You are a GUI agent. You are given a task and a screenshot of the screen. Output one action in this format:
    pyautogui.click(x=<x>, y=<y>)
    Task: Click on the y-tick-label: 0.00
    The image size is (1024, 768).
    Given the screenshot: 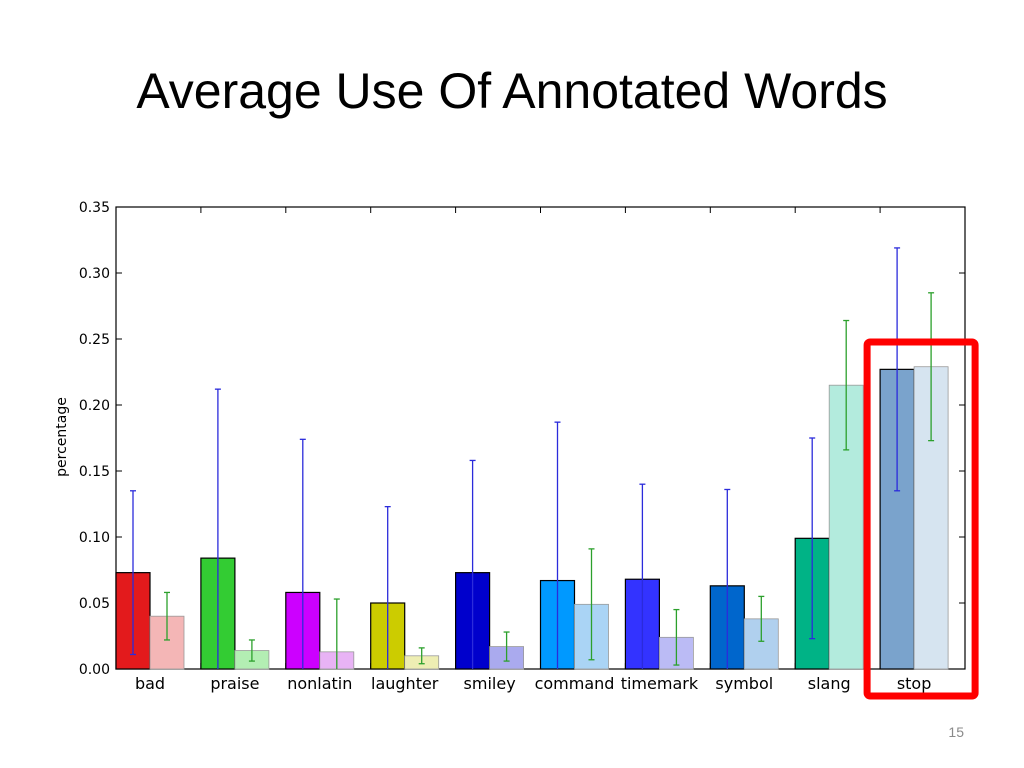 What is the action you would take?
    pyautogui.click(x=94, y=670)
    